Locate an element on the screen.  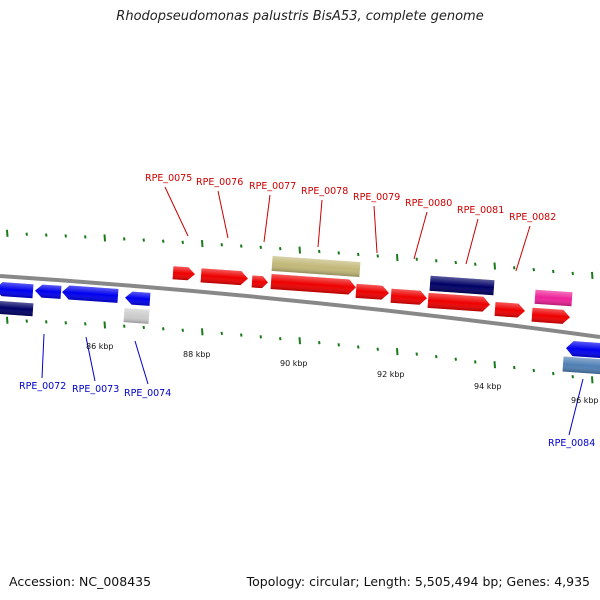
gene-box-rpe-0082-shading is located at coordinates (553, 298).